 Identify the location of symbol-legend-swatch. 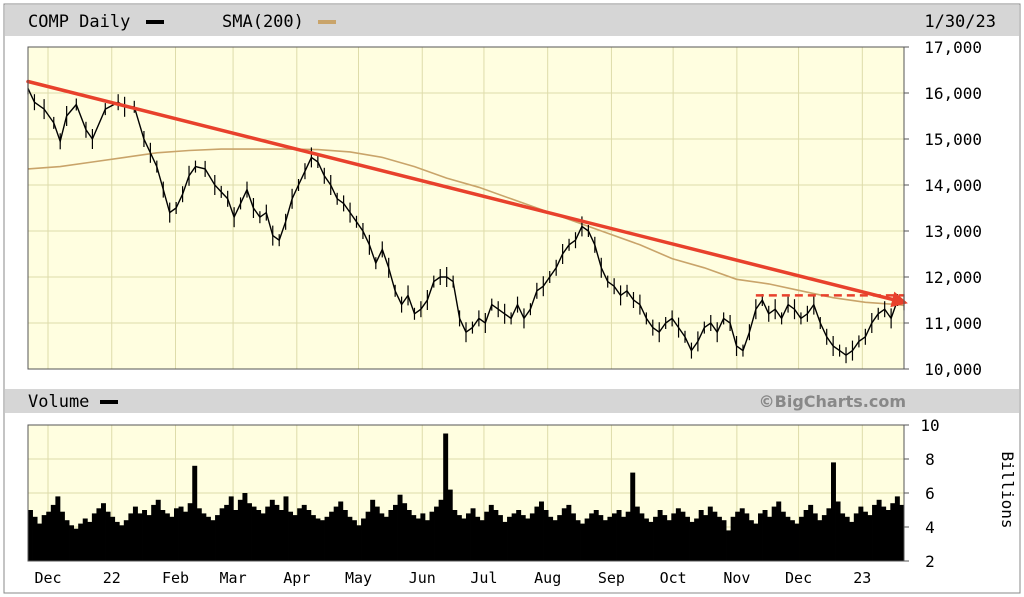
(155, 22).